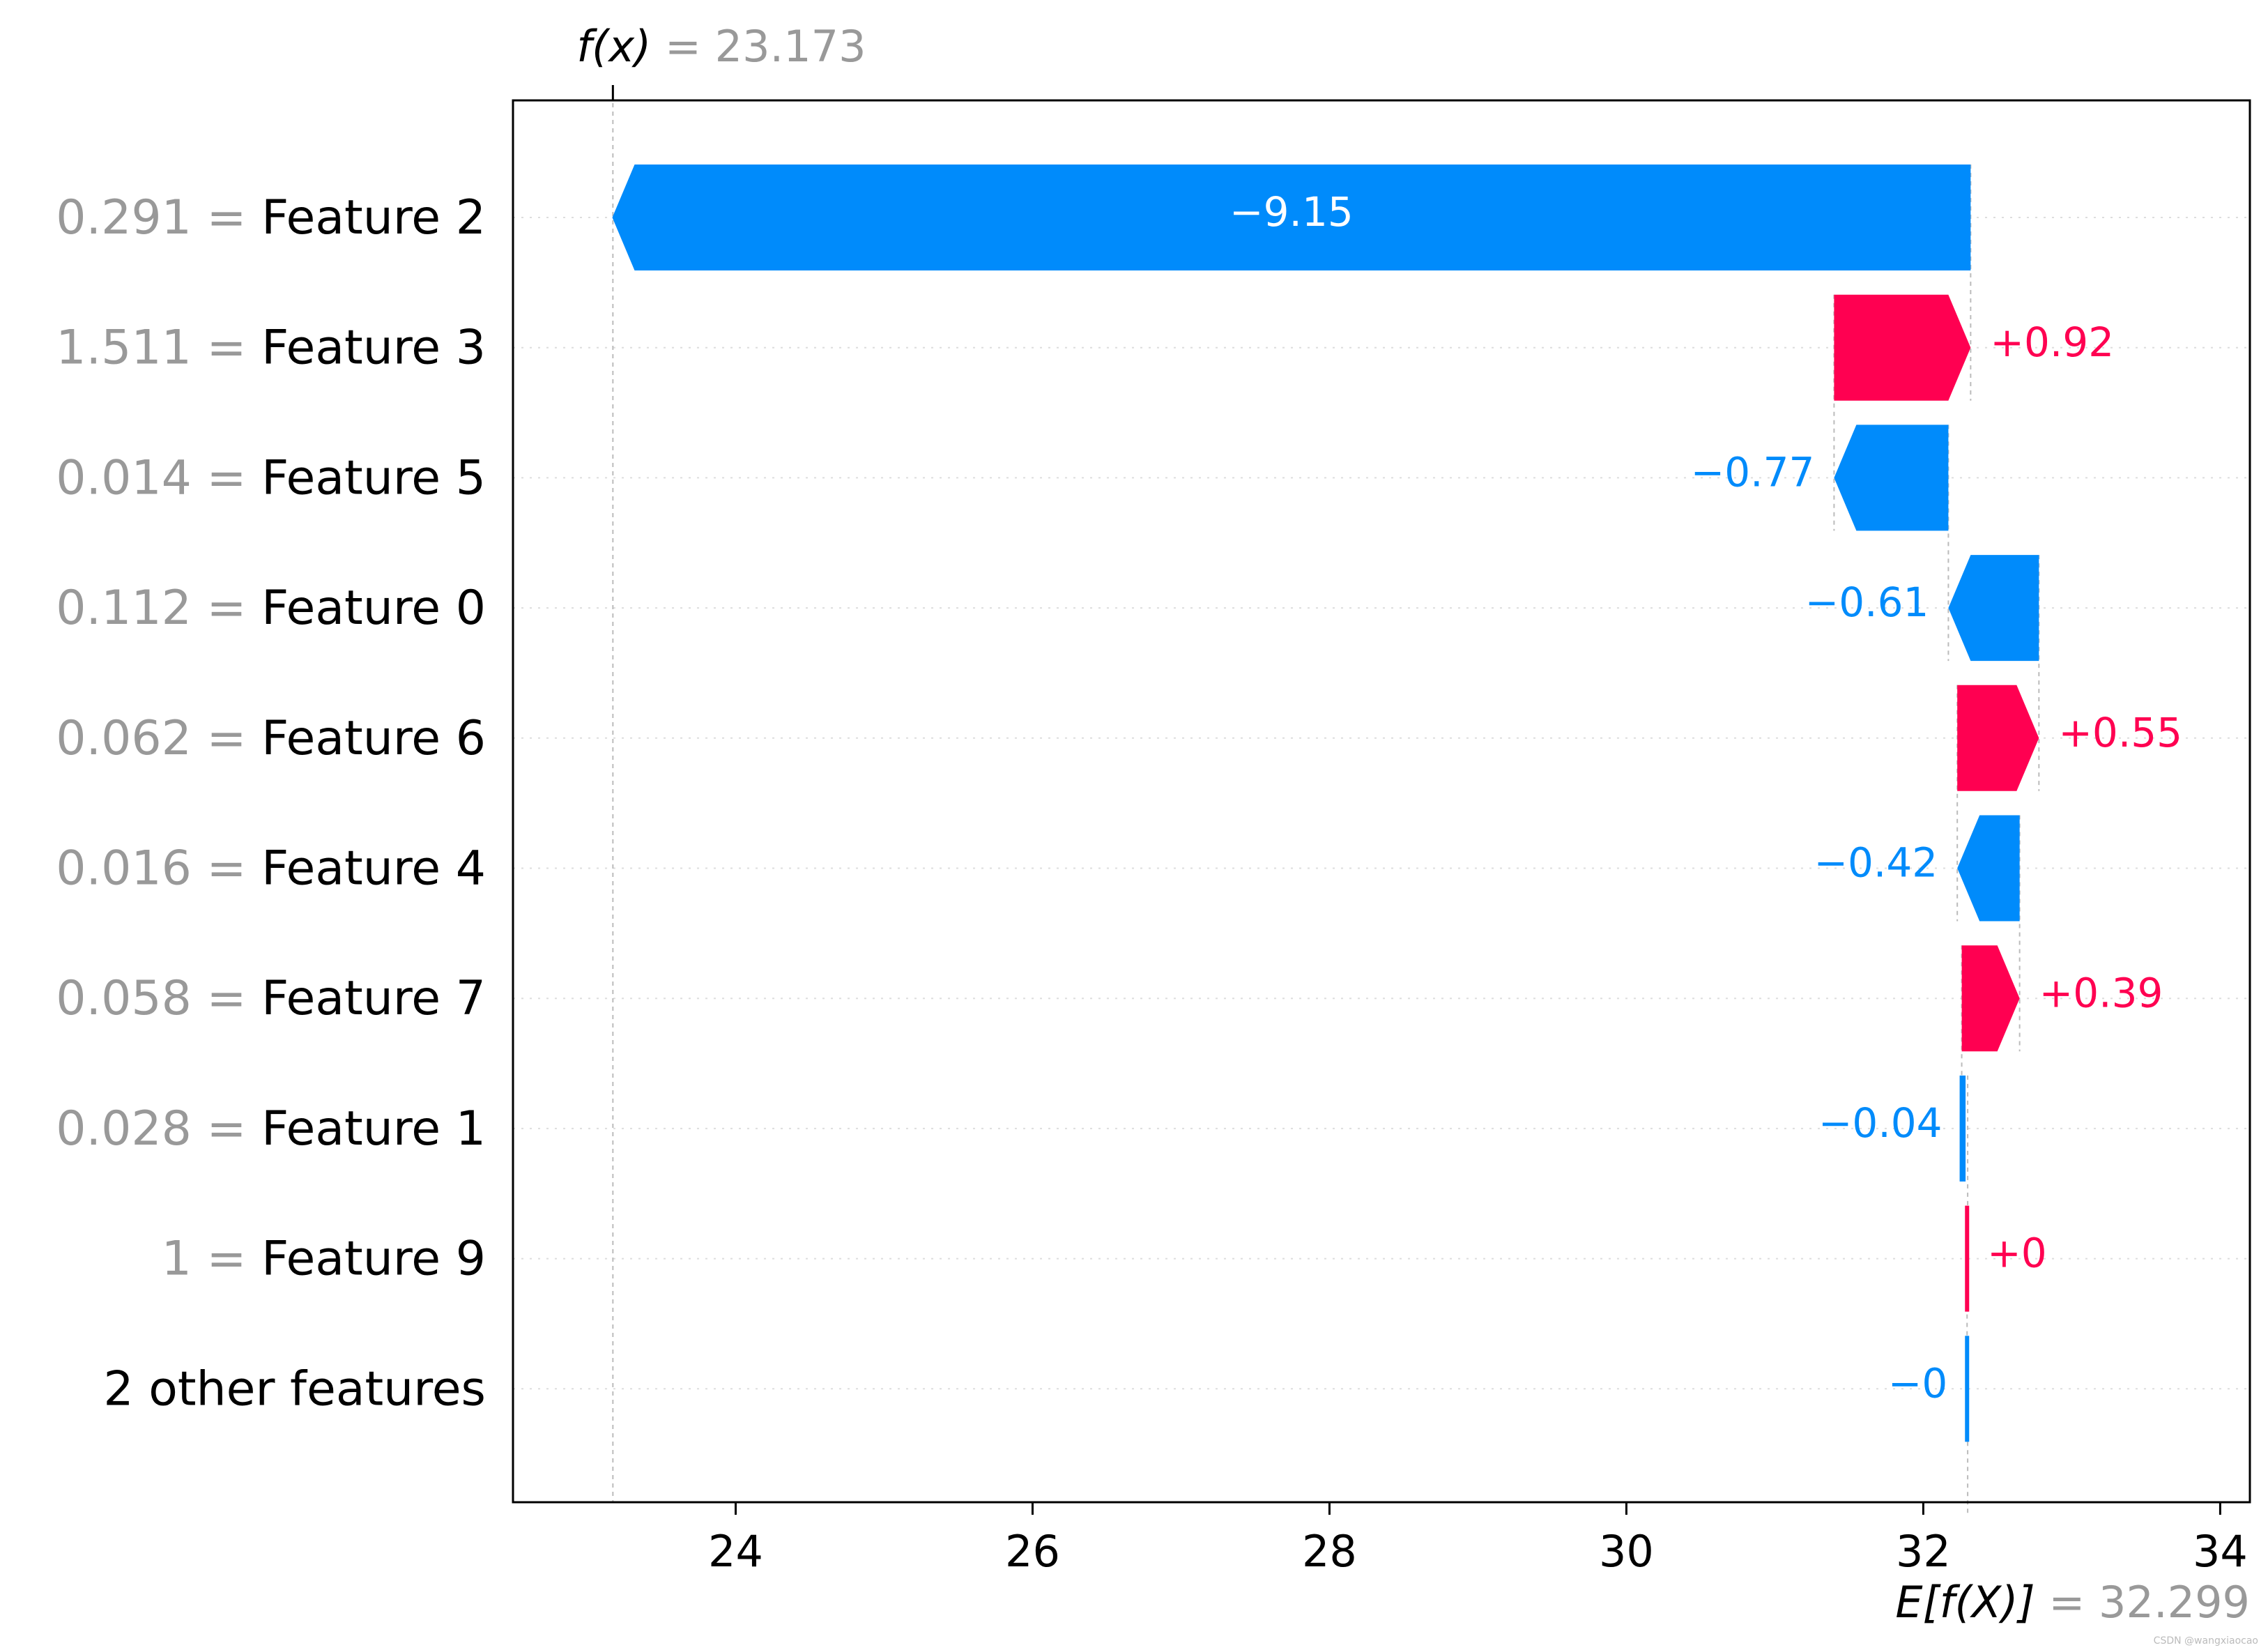 This screenshot has width=2268, height=1650. What do you see at coordinates (1753, 473) in the screenshot?
I see `bar-label: −0.77` at bounding box center [1753, 473].